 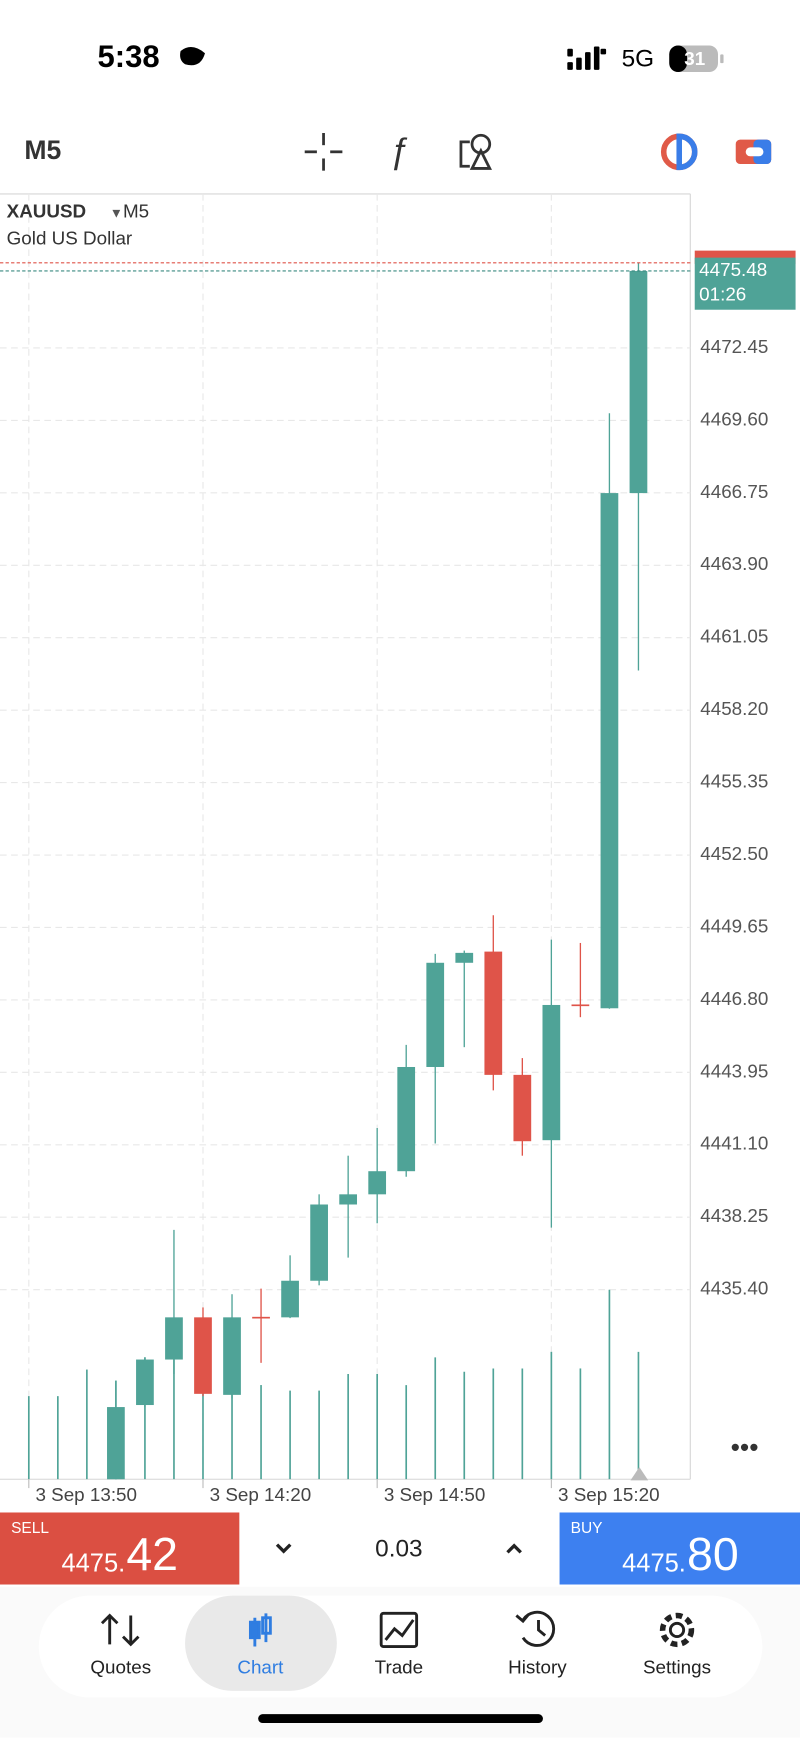 I want to click on sell-price-tail: 42, so click(x=152, y=1554).